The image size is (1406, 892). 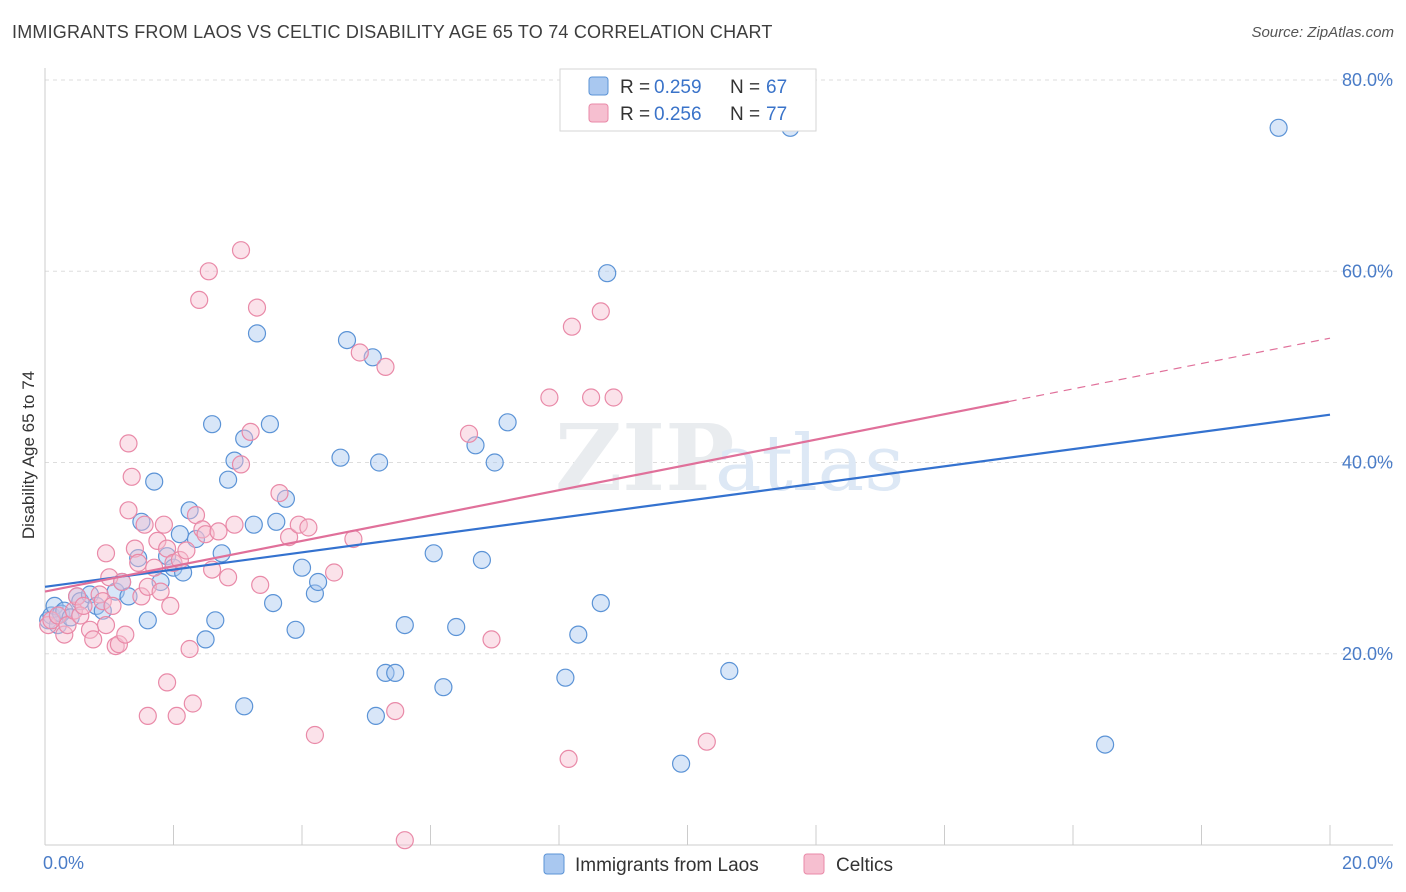 What do you see at coordinates (1367, 654) in the screenshot?
I see `y-tick-label: 20.0%` at bounding box center [1367, 654].